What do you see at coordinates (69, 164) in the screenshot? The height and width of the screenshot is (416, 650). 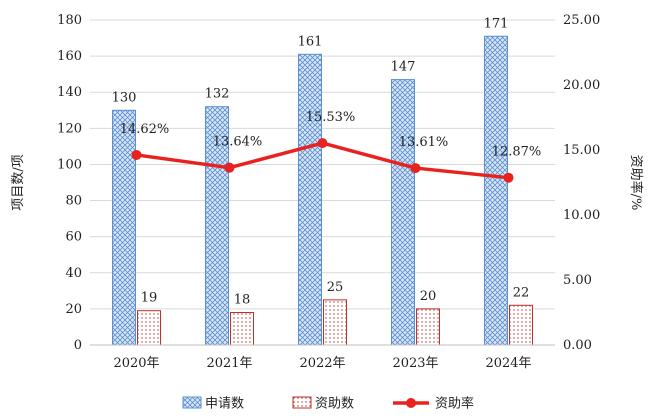 I see `y-tick-label: 100` at bounding box center [69, 164].